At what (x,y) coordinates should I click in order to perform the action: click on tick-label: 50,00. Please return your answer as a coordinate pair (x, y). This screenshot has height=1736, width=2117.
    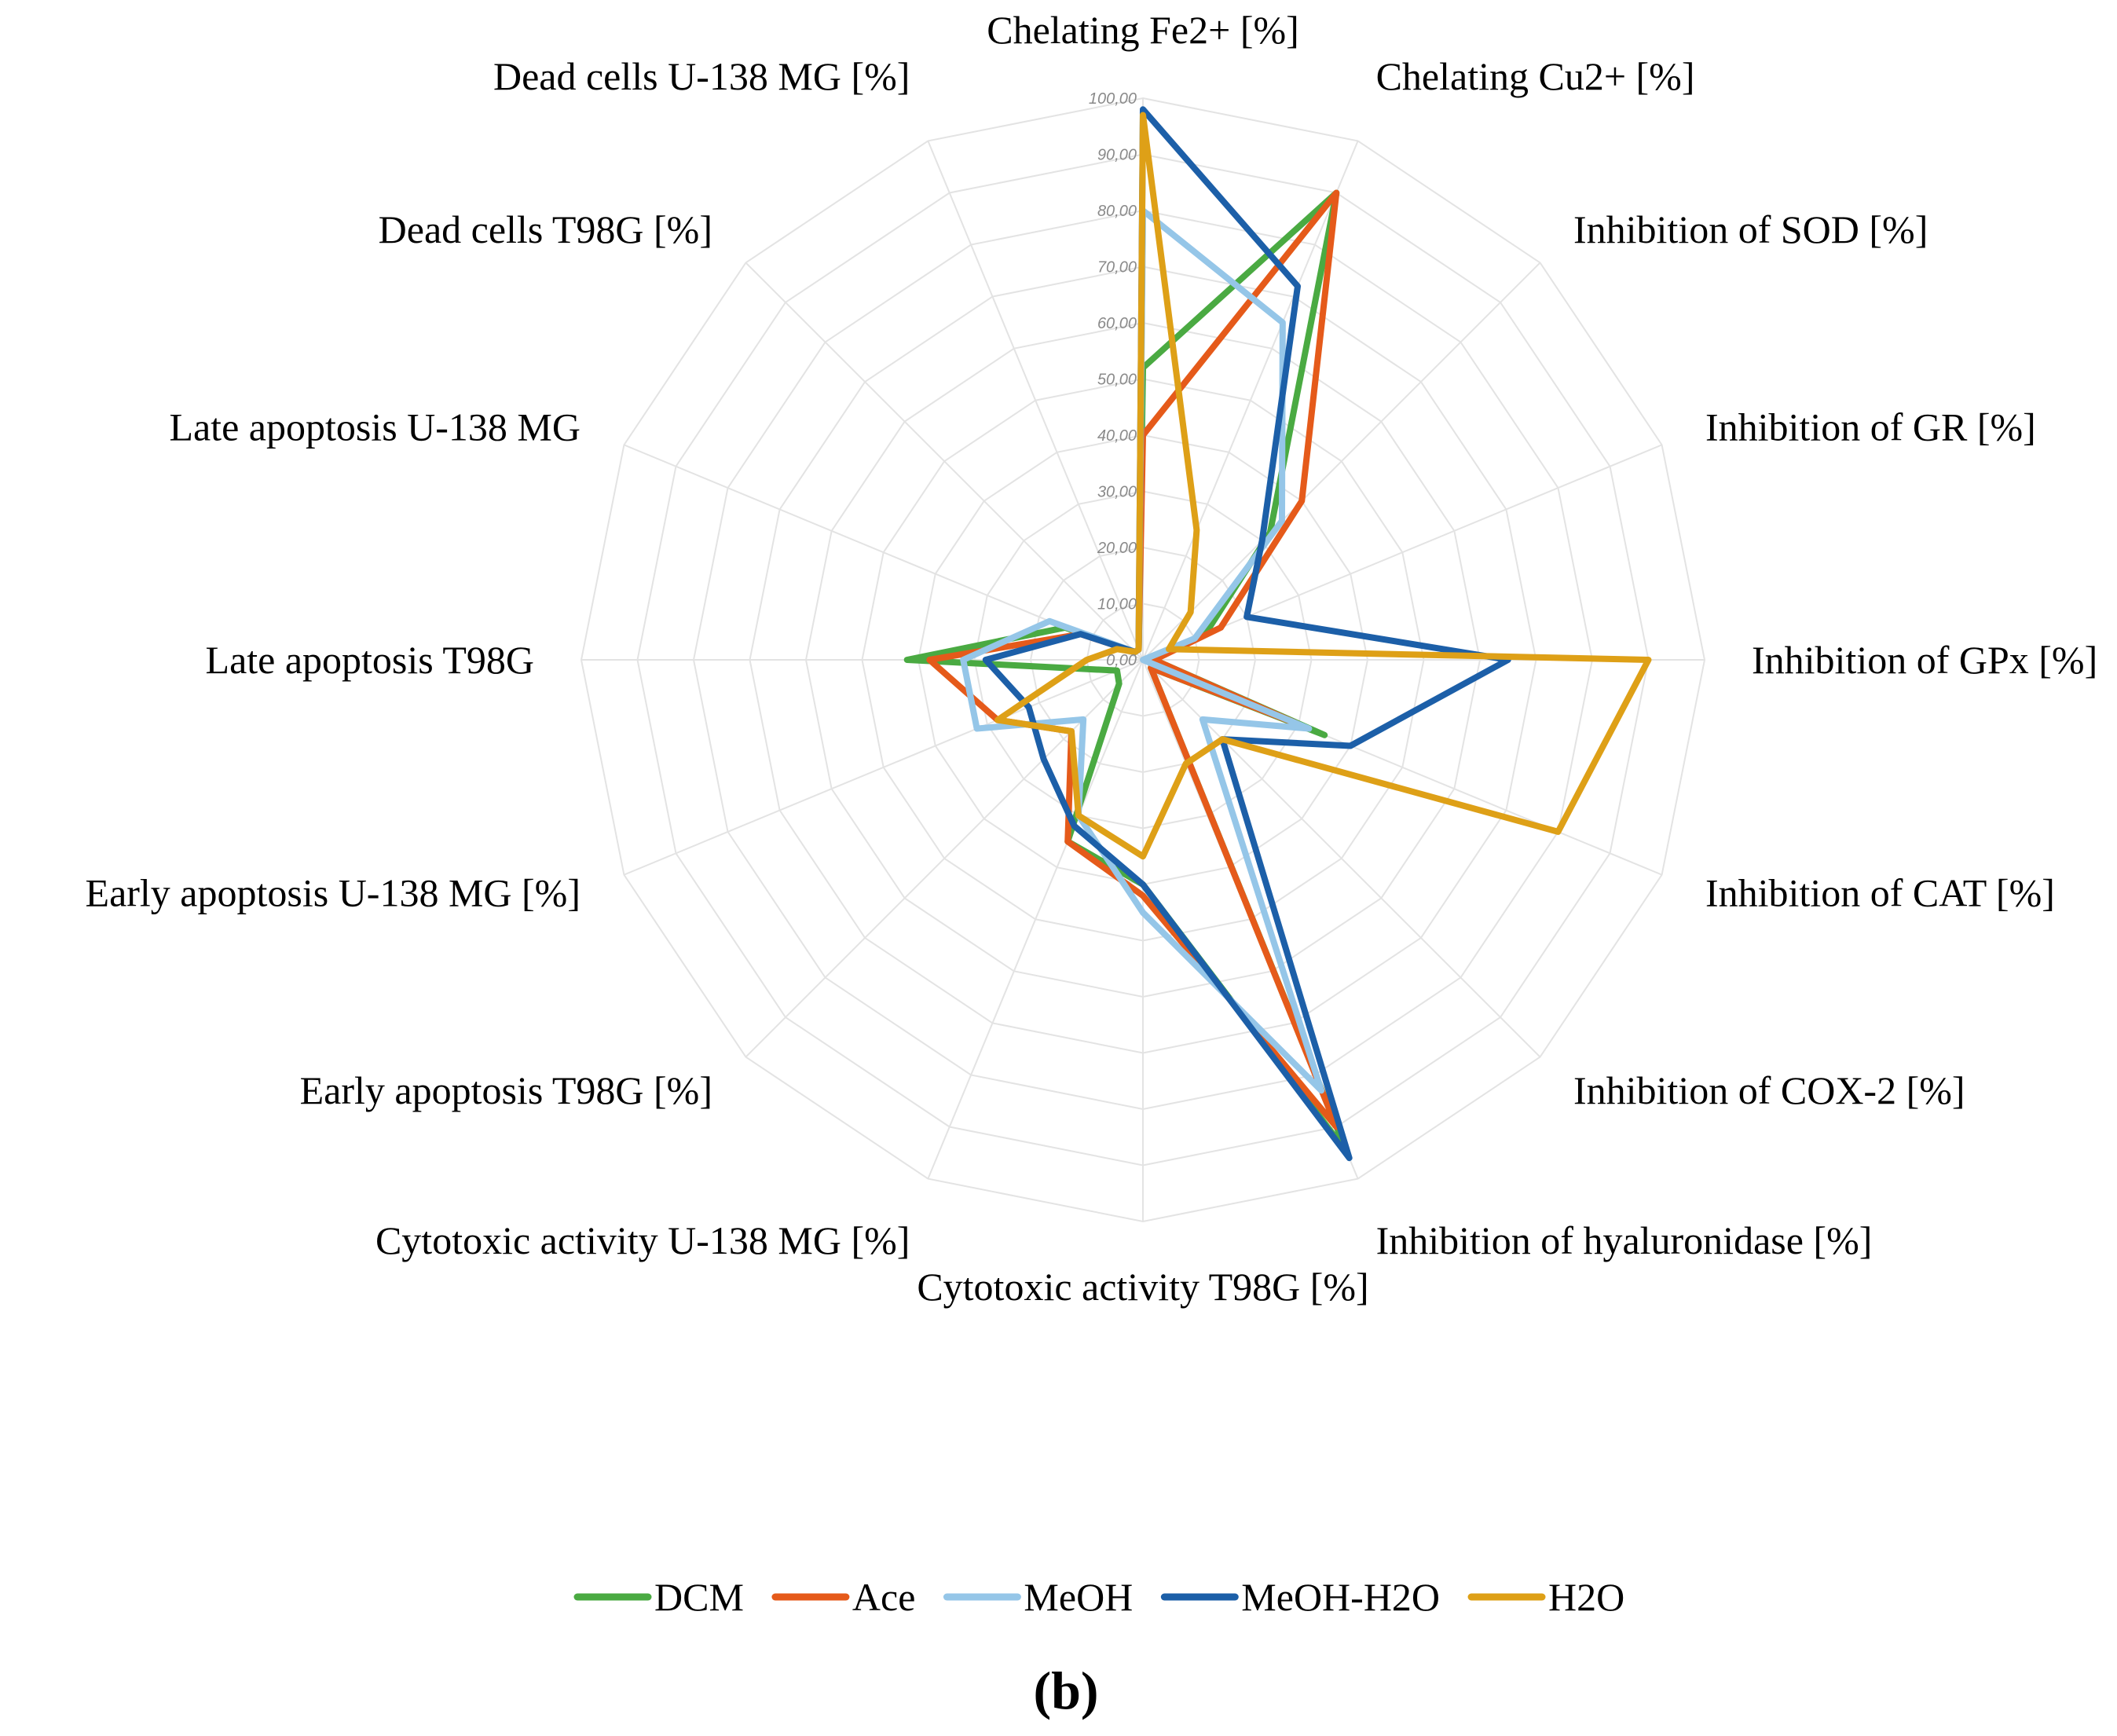
    Looking at the image, I should click on (1117, 380).